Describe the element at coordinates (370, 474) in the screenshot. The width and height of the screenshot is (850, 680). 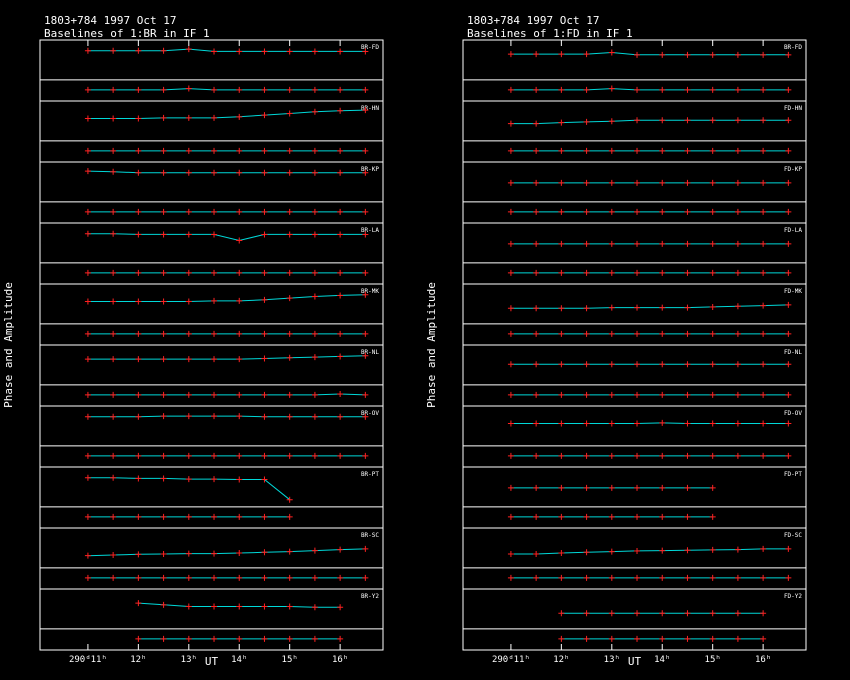
I see `panel-label: BR-PT` at that location.